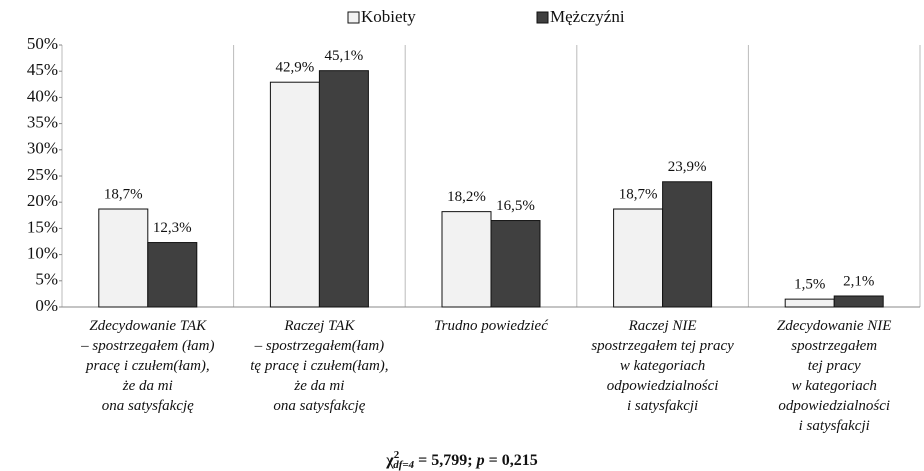  Describe the element at coordinates (42, 226) in the screenshot. I see `y-tick-label: 15%` at that location.